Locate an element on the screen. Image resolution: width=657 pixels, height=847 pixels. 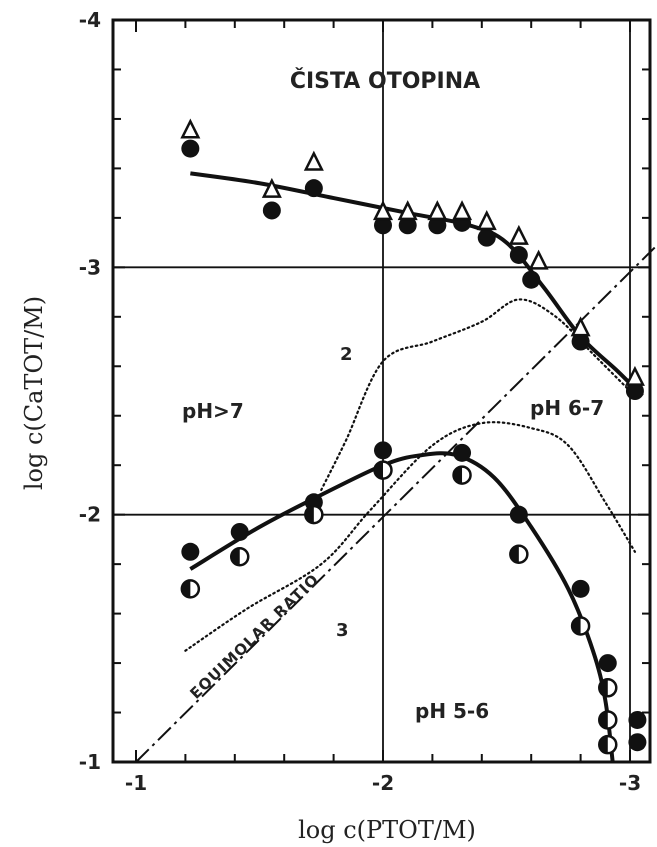
x-axis-label: log c(PTOT/M) is located at coordinates (387, 830).